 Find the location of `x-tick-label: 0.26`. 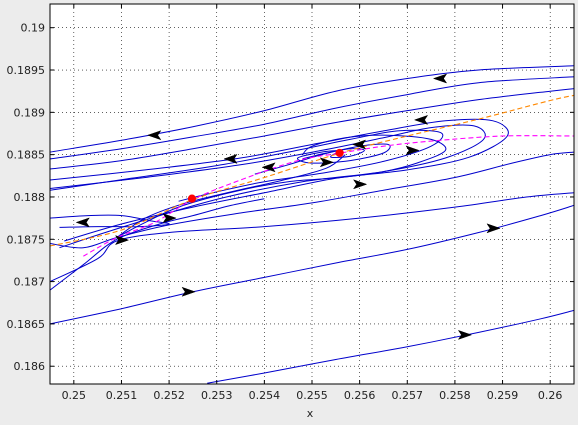

x-tick-label: 0.26 is located at coordinates (550, 395).